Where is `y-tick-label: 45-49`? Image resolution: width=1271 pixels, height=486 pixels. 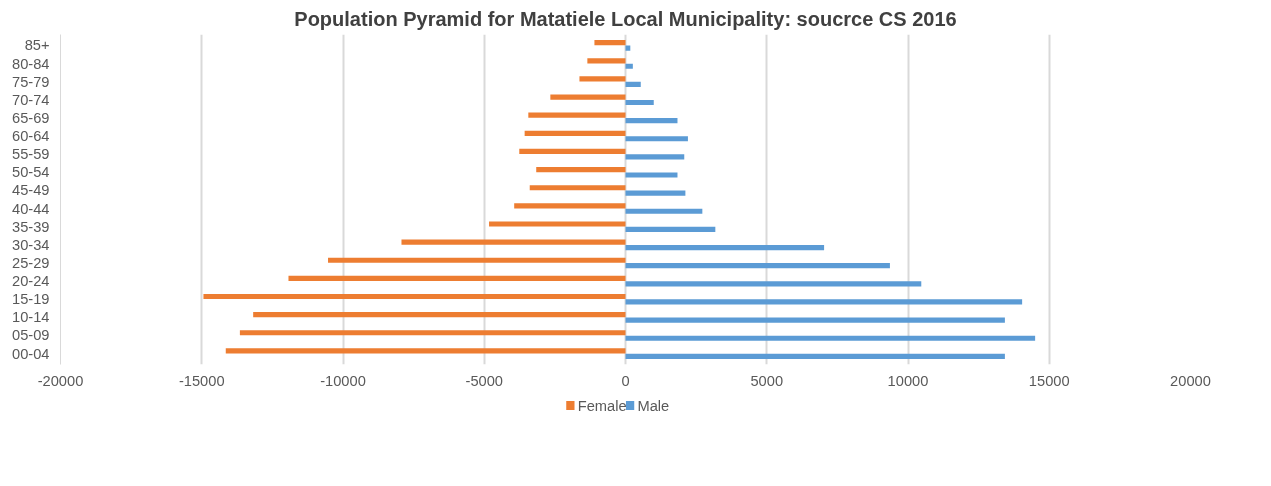
y-tick-label: 45-49 is located at coordinates (31, 190).